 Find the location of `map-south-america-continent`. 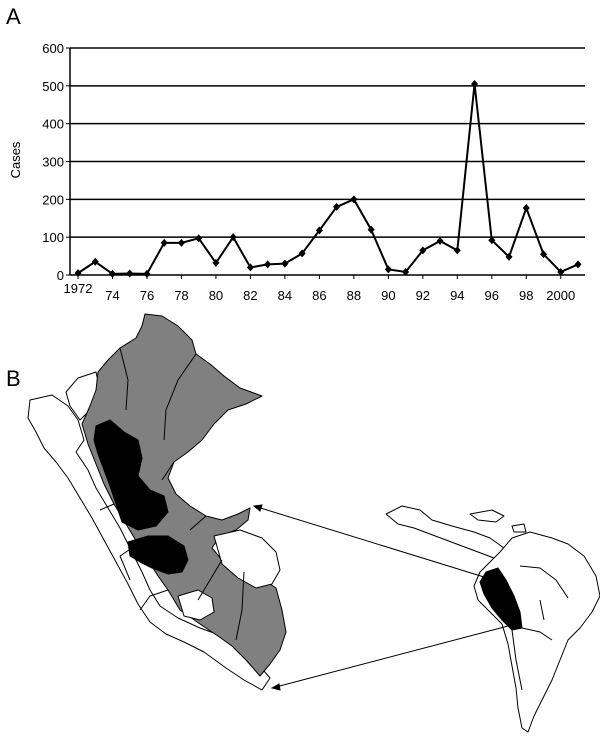

map-south-america-continent is located at coordinates (536, 632).